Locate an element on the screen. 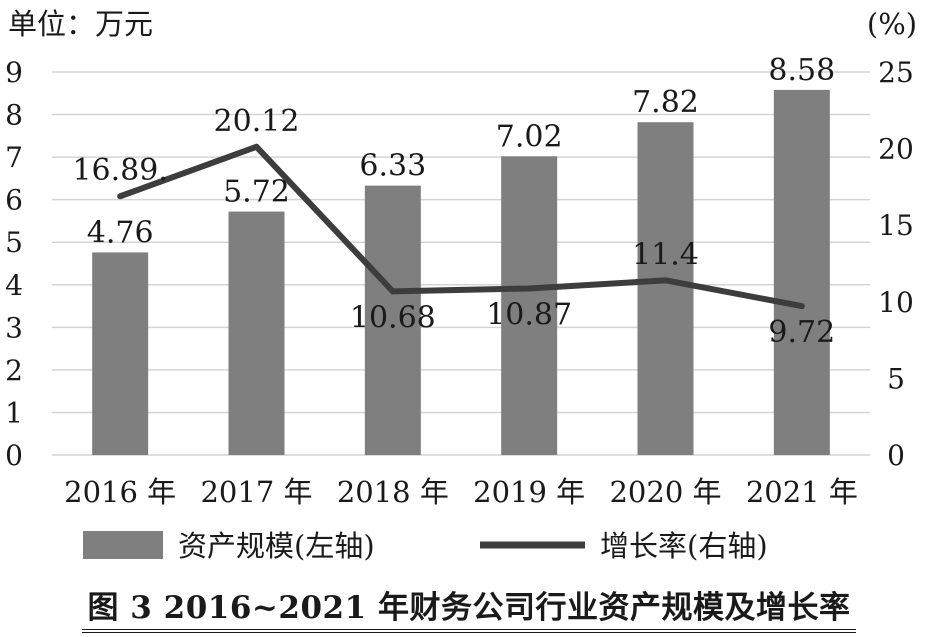  y-right-tick-label: 5 is located at coordinates (896, 378).